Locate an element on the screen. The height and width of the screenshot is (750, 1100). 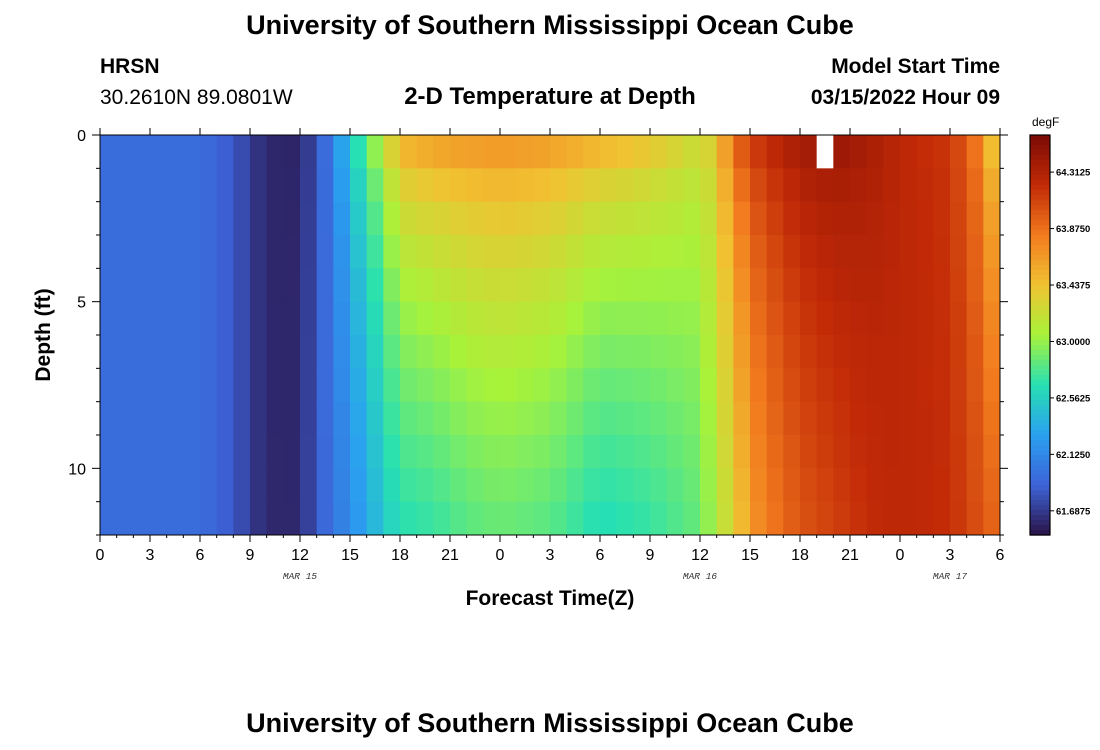
chart-subtitle: 2-D Temperature at Depth is located at coordinates (550, 96).